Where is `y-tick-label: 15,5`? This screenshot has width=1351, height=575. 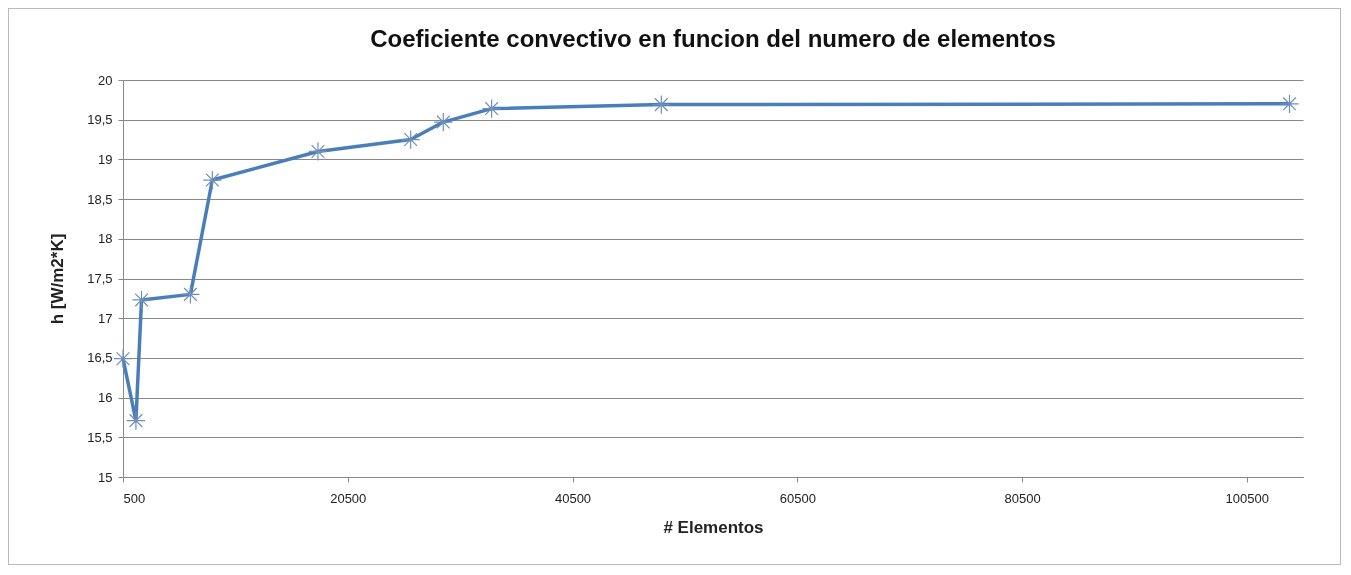 y-tick-label: 15,5 is located at coordinates (100, 437).